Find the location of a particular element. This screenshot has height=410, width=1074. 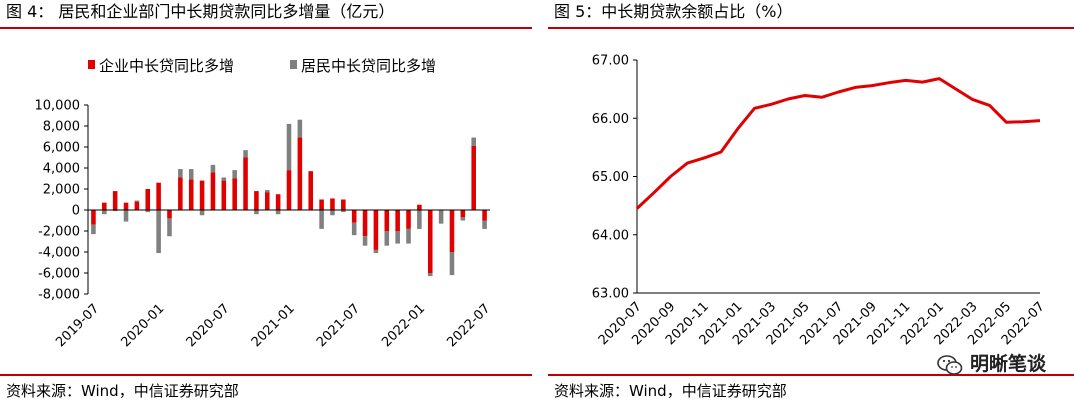

line-y-axis: 63.00 64.00 65.00 66.00 67.00 is located at coordinates (615, 178).